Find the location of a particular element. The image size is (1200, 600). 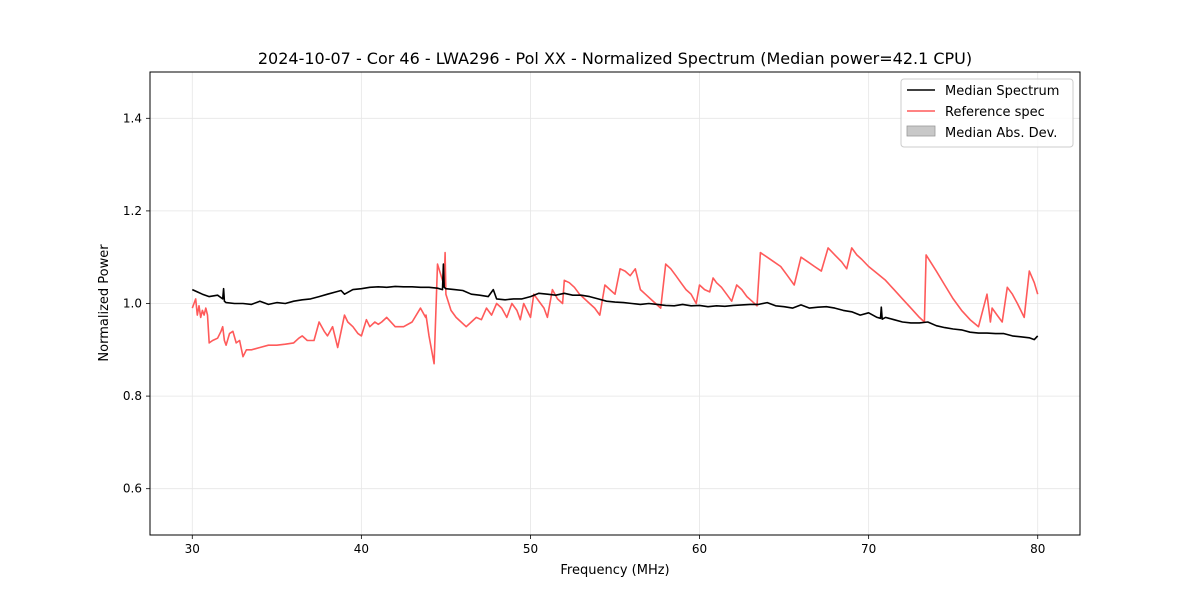

y-tick-label: 1.2 is located at coordinates (132, 211).